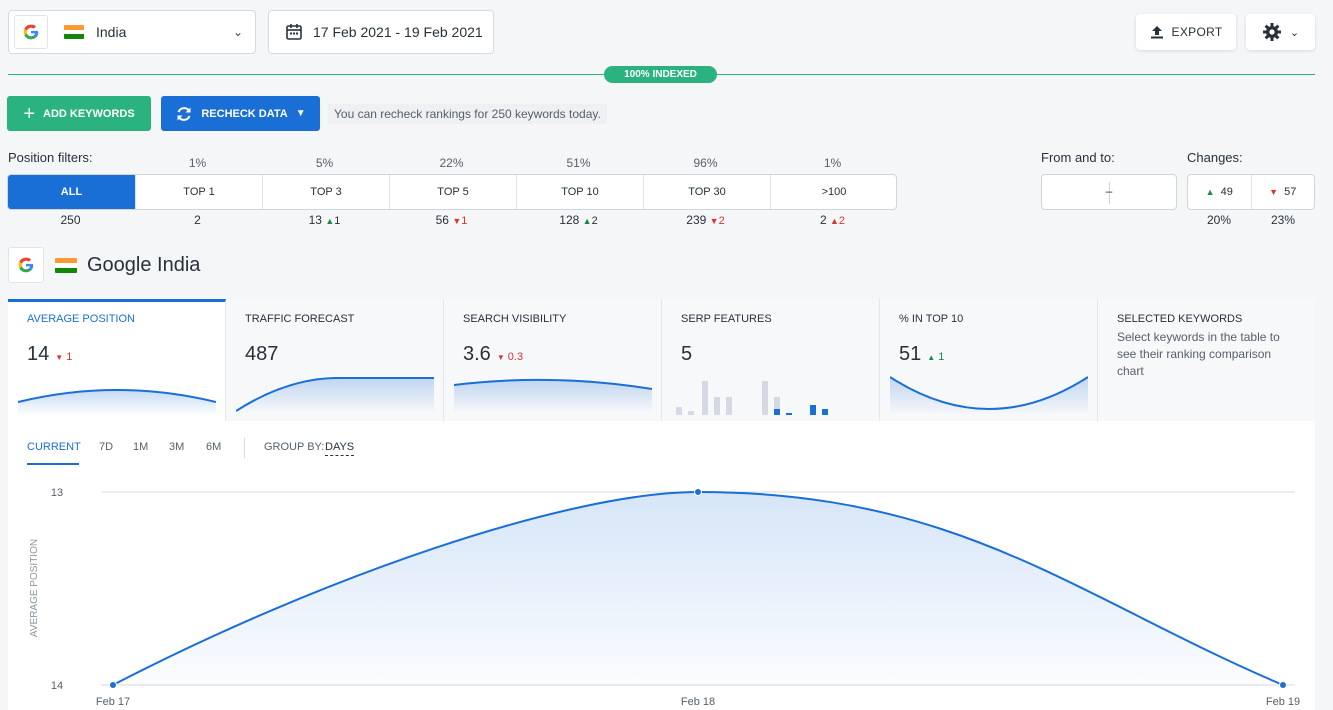 The image size is (1333, 710). What do you see at coordinates (34, 588) in the screenshot?
I see `y-axis-label: AVERAGE POSITION` at bounding box center [34, 588].